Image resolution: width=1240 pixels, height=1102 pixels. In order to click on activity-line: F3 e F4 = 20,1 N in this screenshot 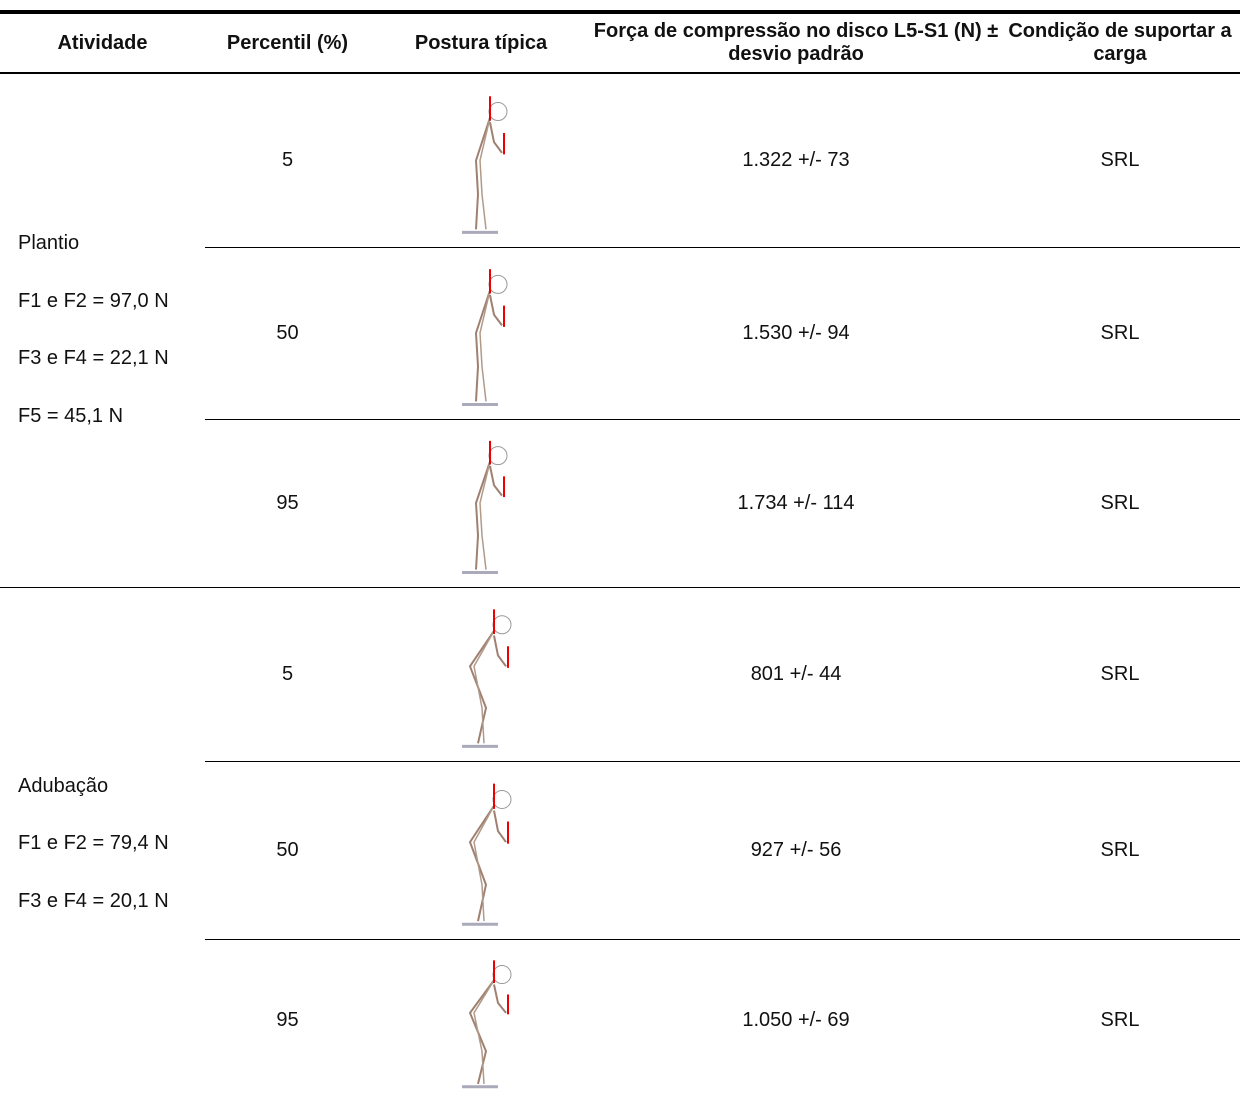, I will do `click(93, 900)`.